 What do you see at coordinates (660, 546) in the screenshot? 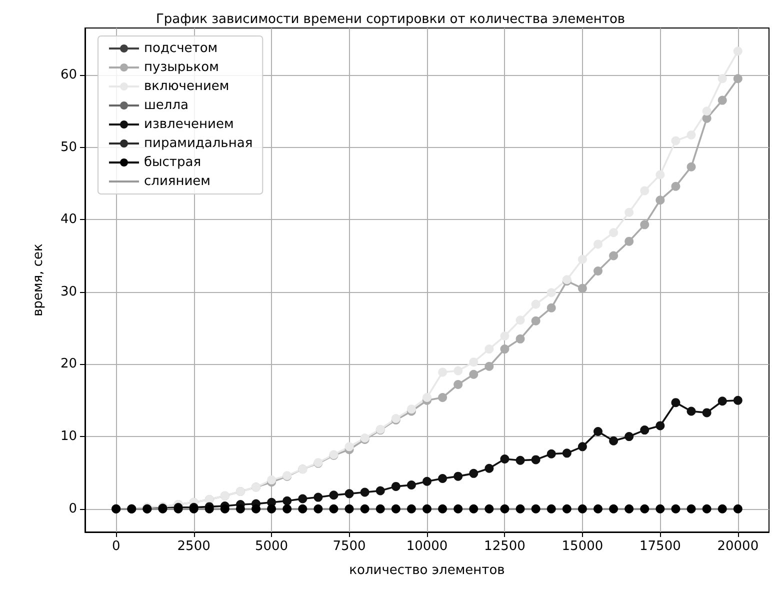
I see `x-tick-label: 17500` at bounding box center [660, 546].